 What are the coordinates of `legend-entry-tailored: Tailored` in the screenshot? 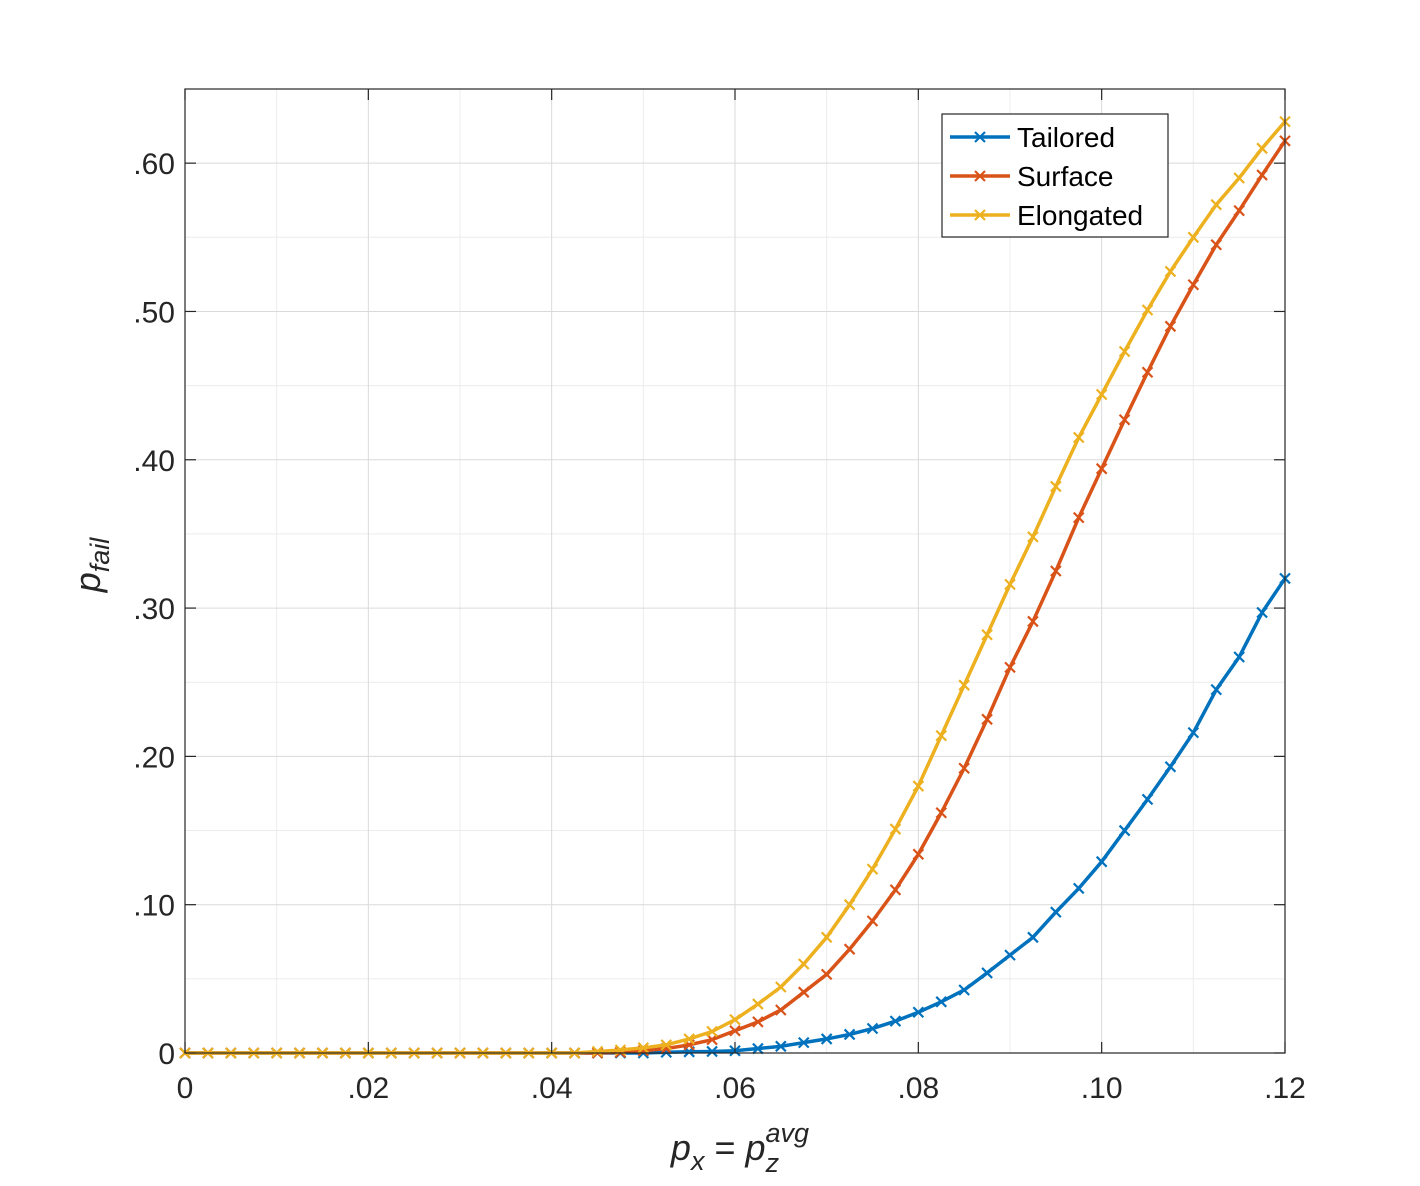 It's located at (1032, 137).